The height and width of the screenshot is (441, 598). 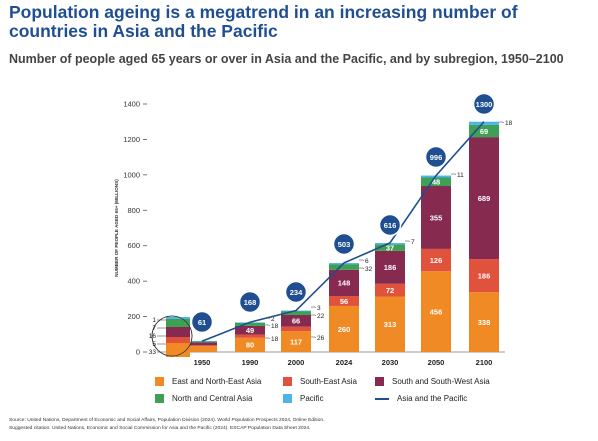 I want to click on total-value-label: 168, so click(x=250, y=302).